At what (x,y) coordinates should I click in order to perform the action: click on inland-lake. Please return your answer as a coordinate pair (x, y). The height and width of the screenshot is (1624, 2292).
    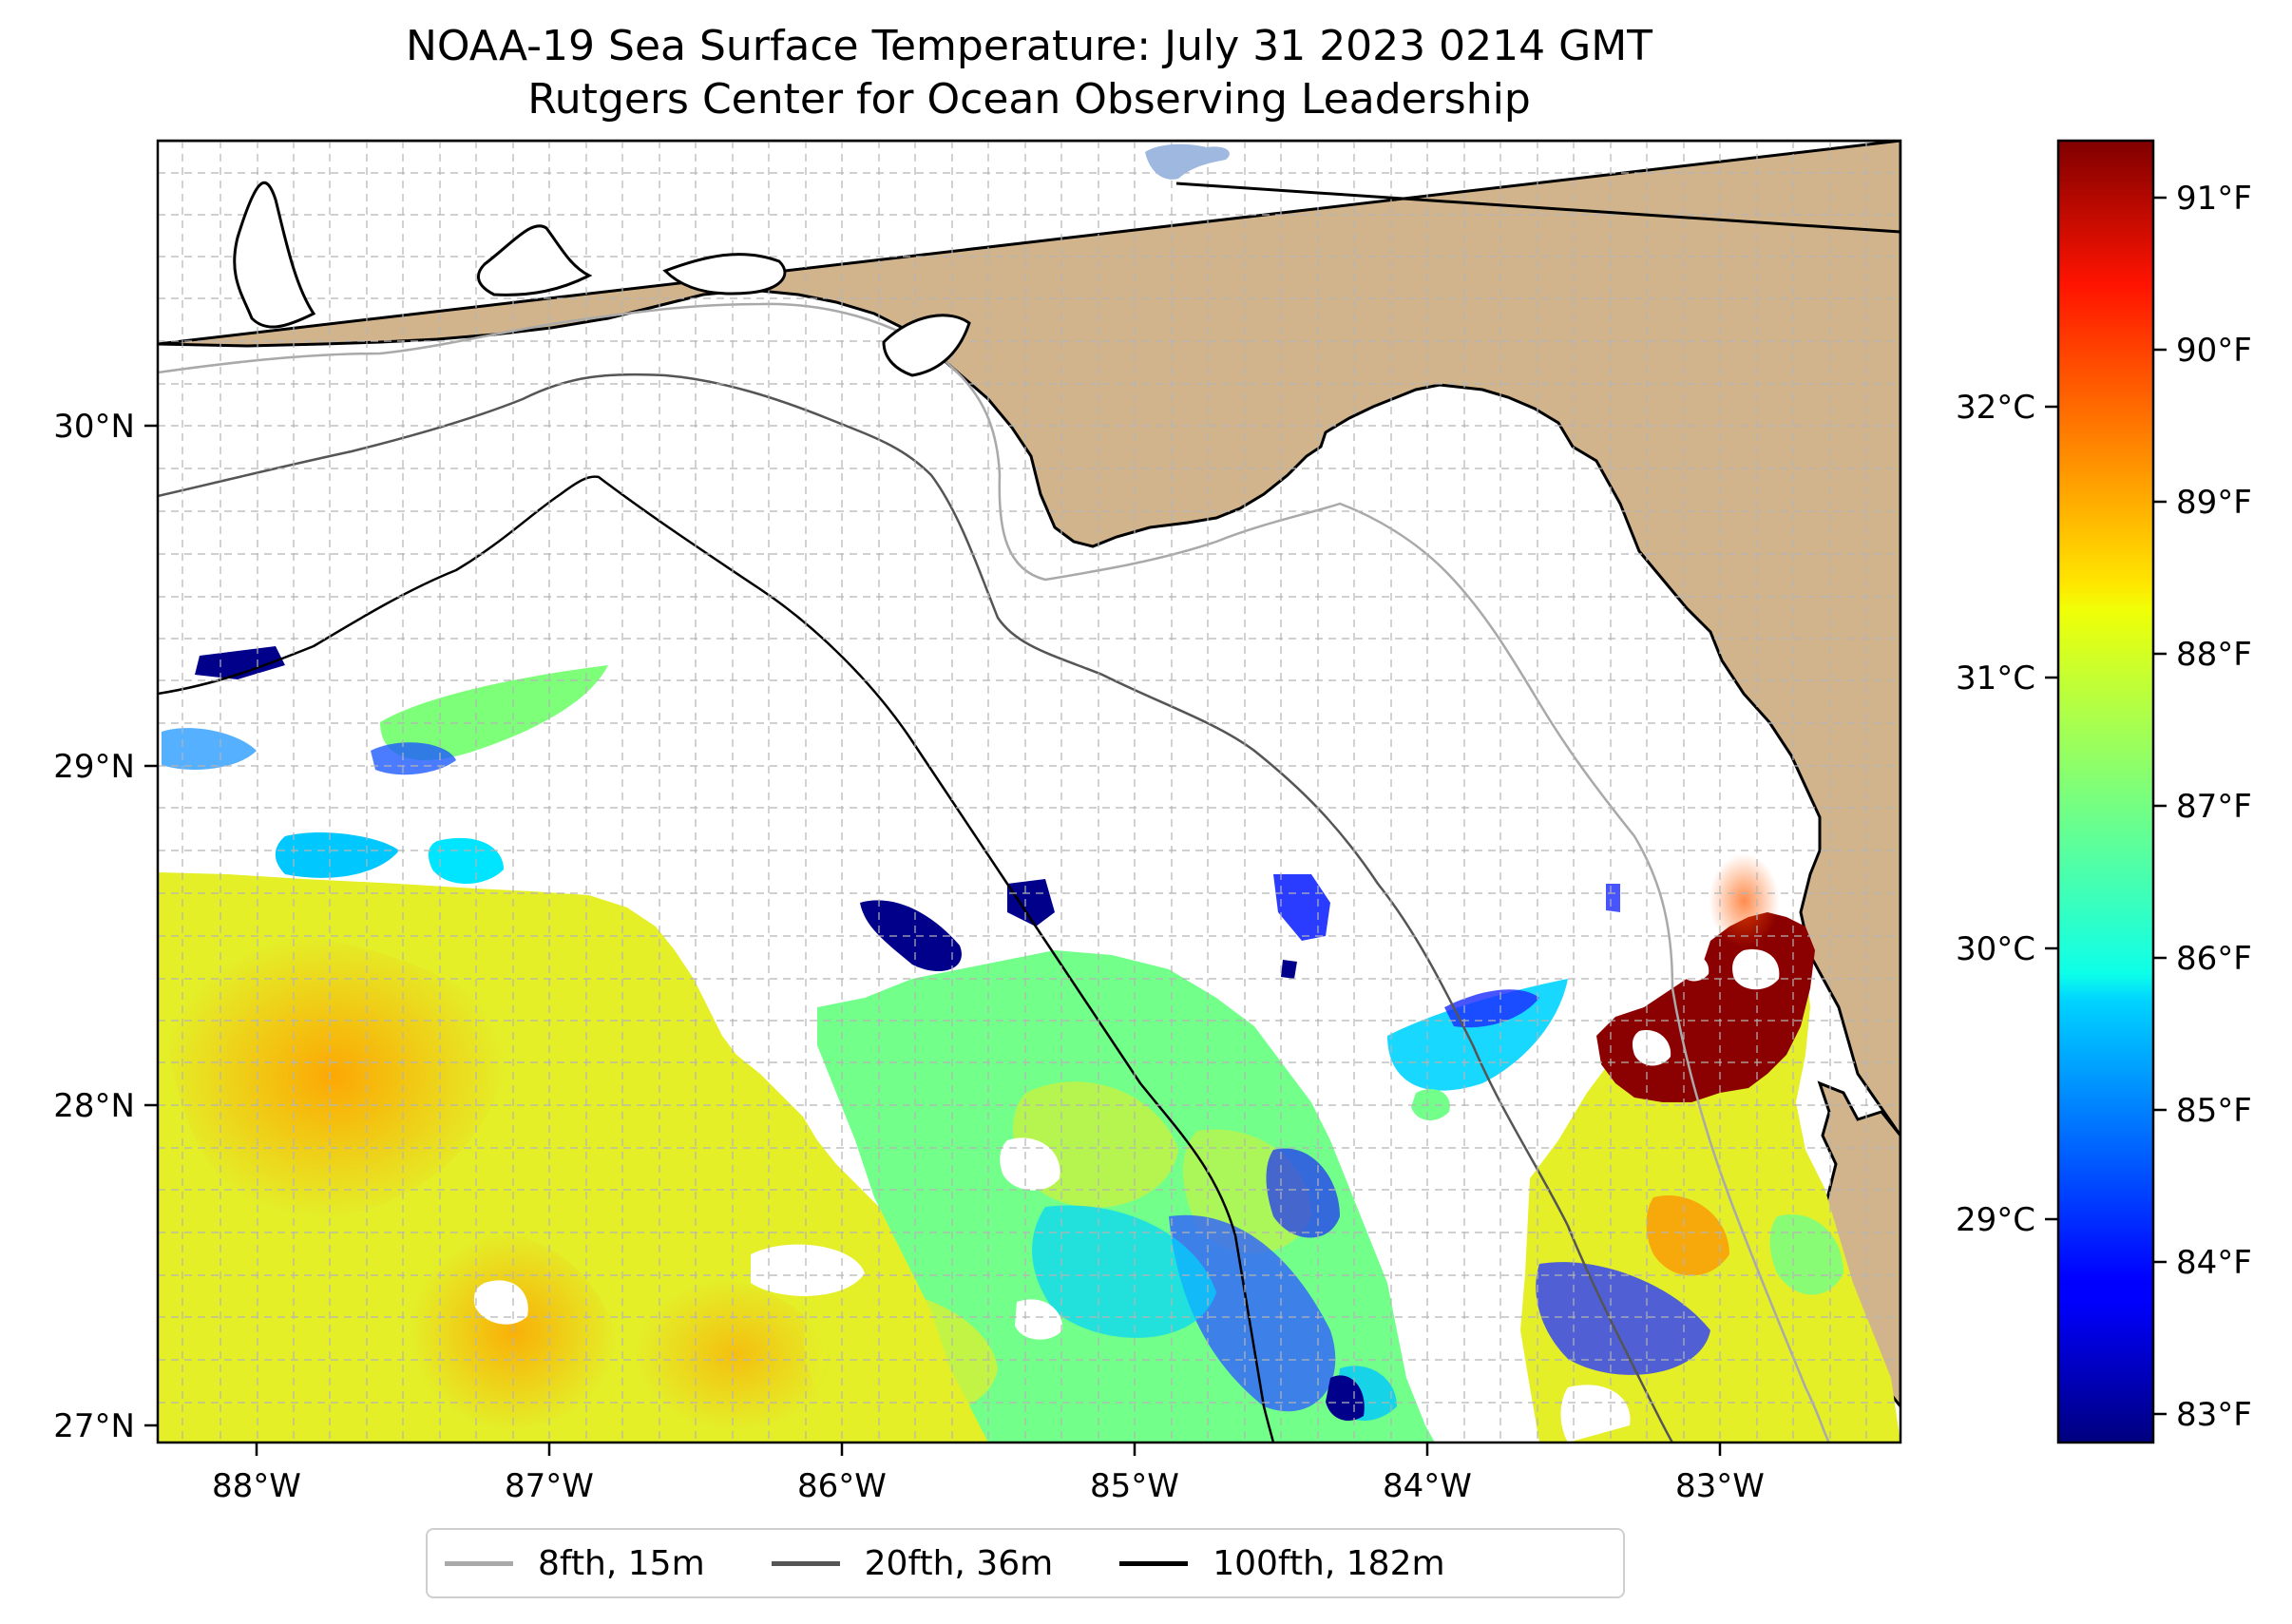
    Looking at the image, I should click on (1187, 161).